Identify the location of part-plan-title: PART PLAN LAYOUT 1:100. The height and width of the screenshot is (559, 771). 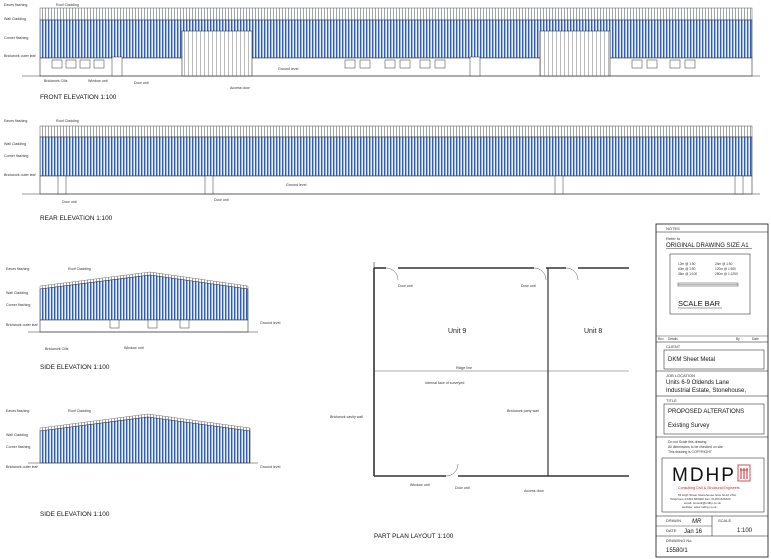
(414, 536).